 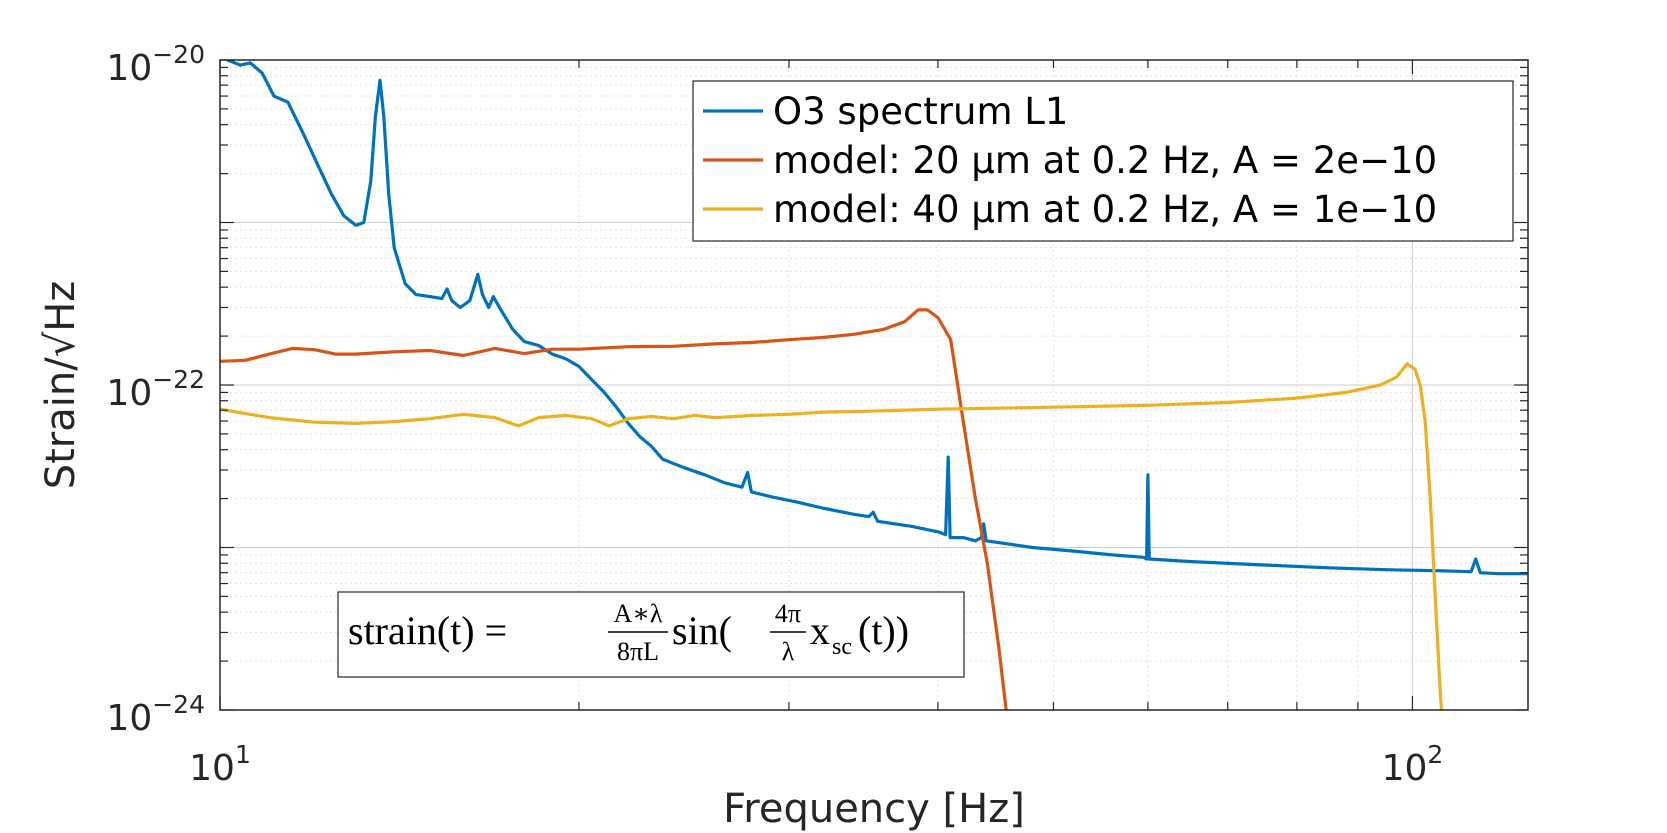 I want to click on x-tick-labels: 10¹ 10², so click(x=816, y=764).